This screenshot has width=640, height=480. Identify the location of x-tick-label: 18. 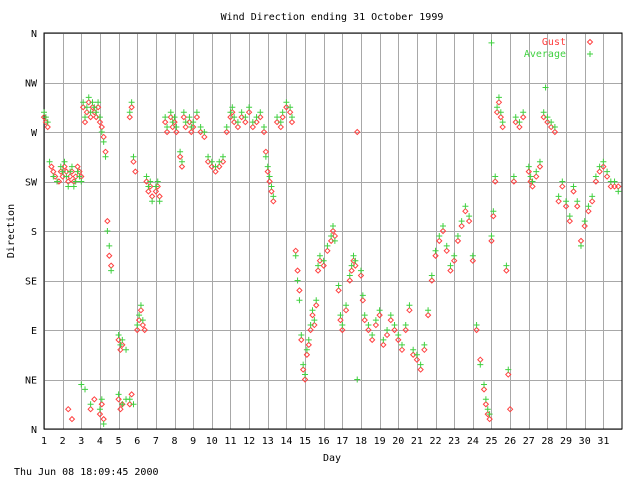
(361, 441).